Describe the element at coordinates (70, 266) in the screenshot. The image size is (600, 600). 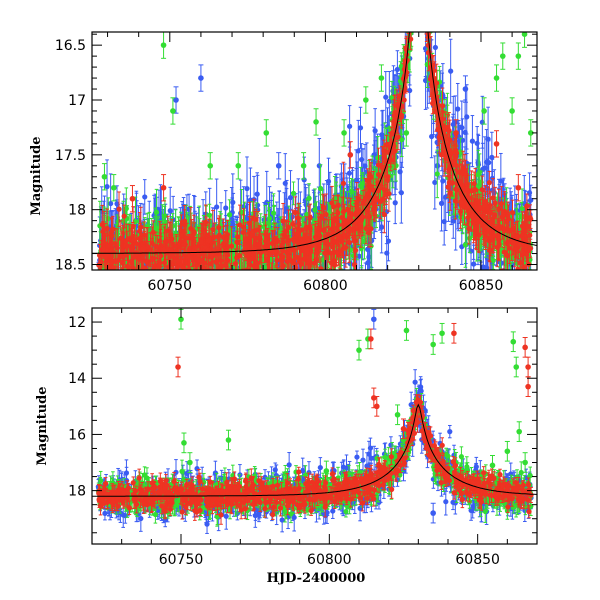
I see `y-tick-label: 18.5` at that location.